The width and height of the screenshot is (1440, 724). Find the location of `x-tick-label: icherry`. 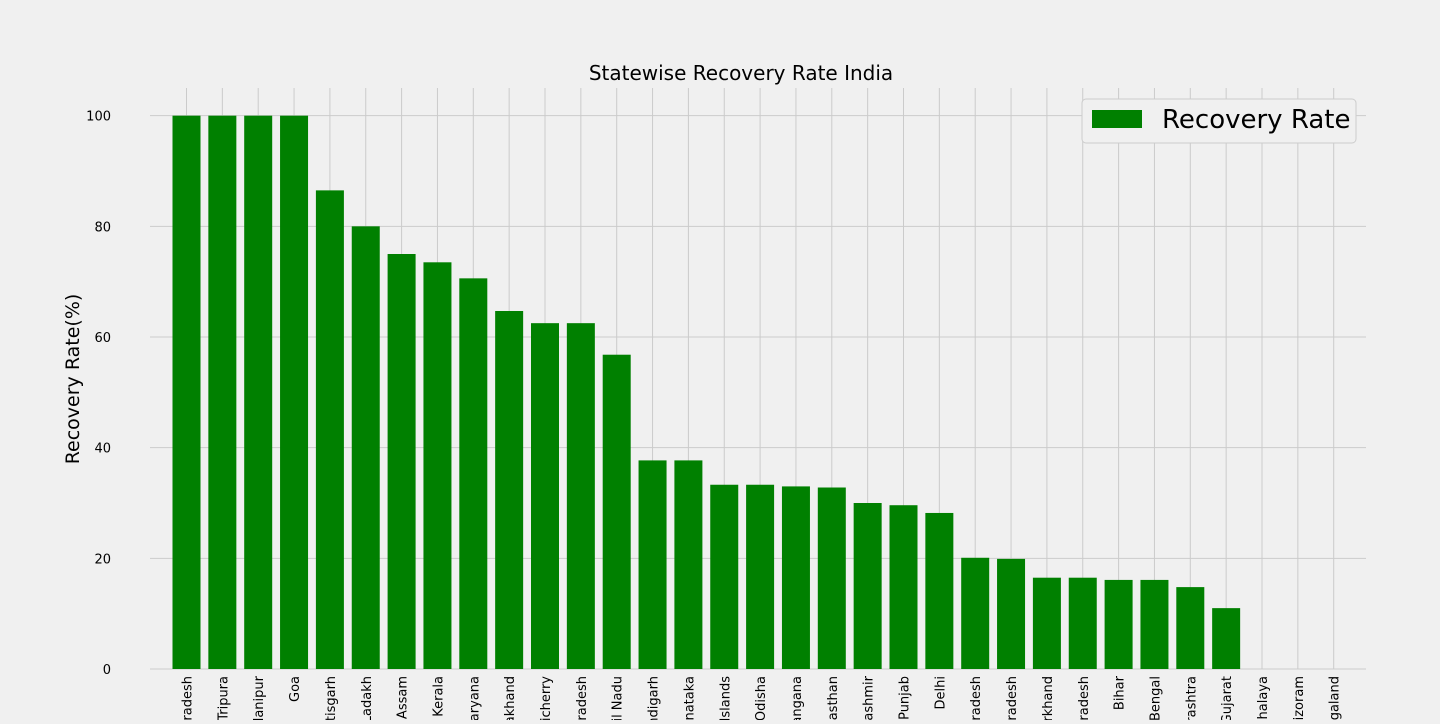

x-tick-label: icherry is located at coordinates (546, 698).